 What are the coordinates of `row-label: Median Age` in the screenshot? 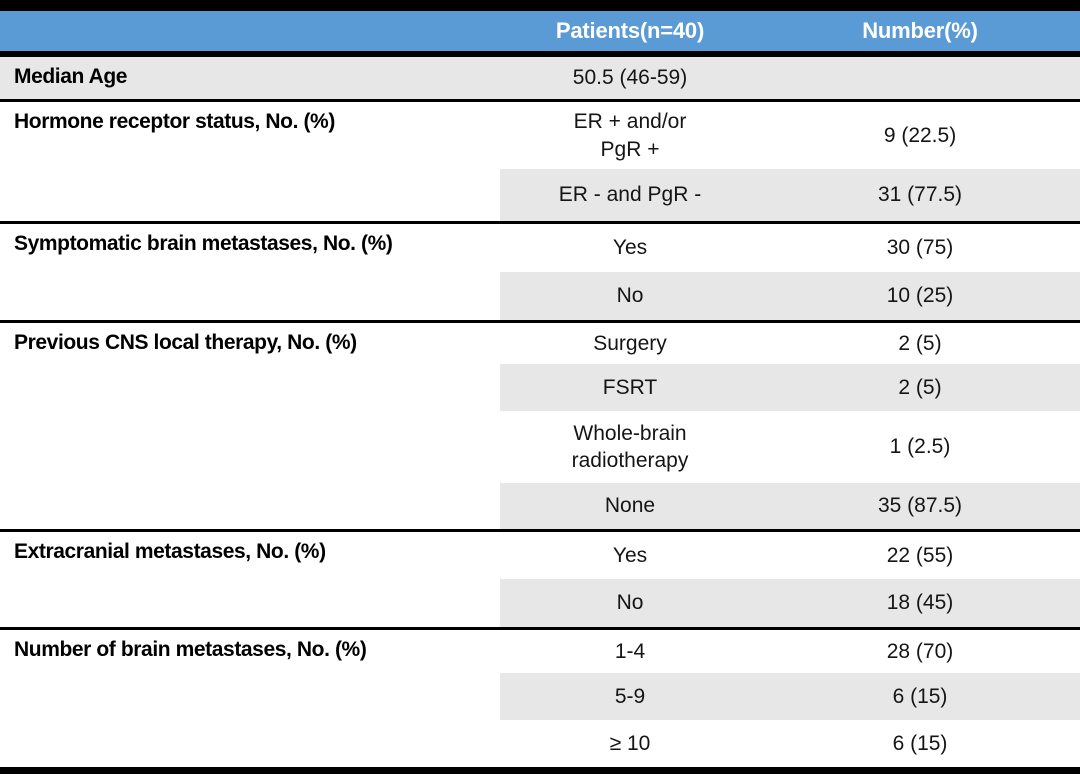 It's located at (71, 76).